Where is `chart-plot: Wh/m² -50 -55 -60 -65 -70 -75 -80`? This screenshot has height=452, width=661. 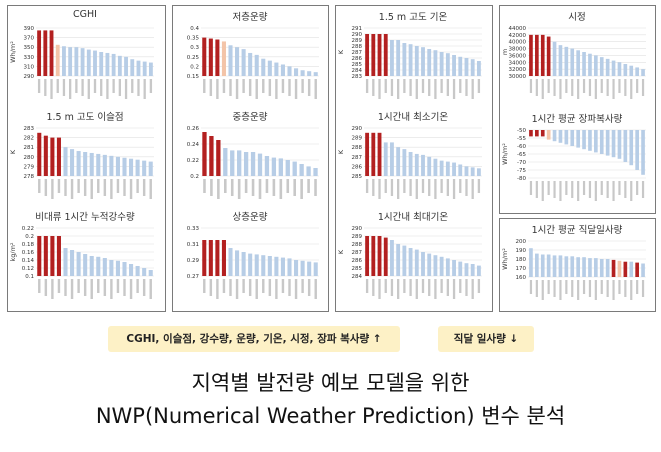 chart-plot: Wh/m² -50 -55 -60 -65 -70 -75 -80 is located at coordinates (573, 164).